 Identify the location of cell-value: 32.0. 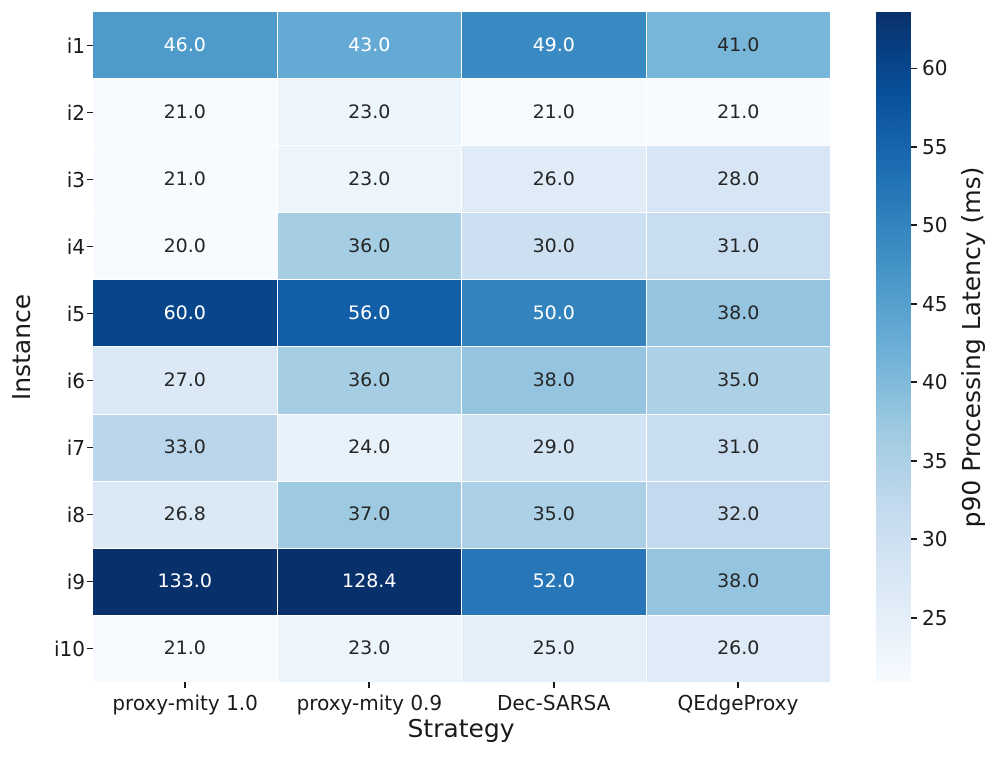
(738, 514).